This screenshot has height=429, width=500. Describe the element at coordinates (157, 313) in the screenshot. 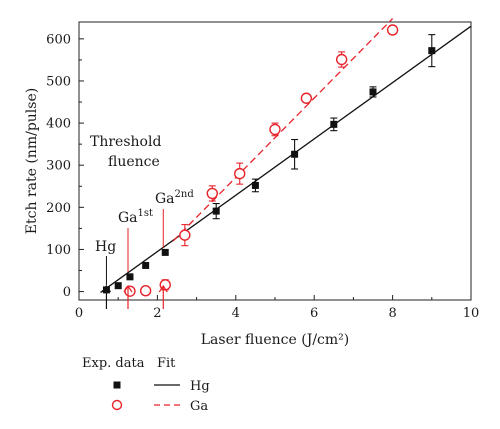

I see `x-tick-label: 2` at that location.